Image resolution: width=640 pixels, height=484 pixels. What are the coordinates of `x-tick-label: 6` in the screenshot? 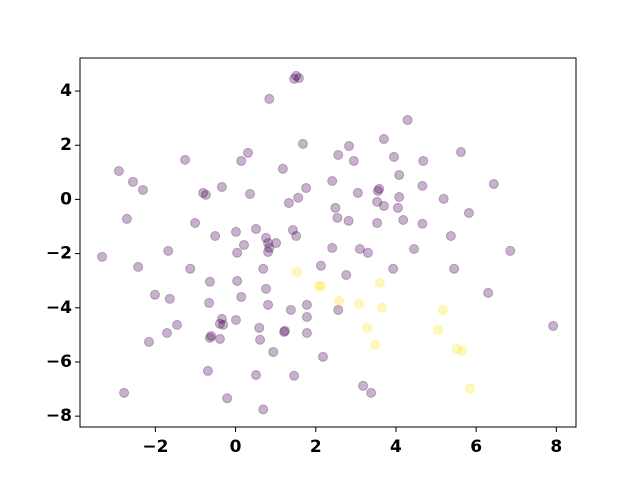 It's located at (476, 447).